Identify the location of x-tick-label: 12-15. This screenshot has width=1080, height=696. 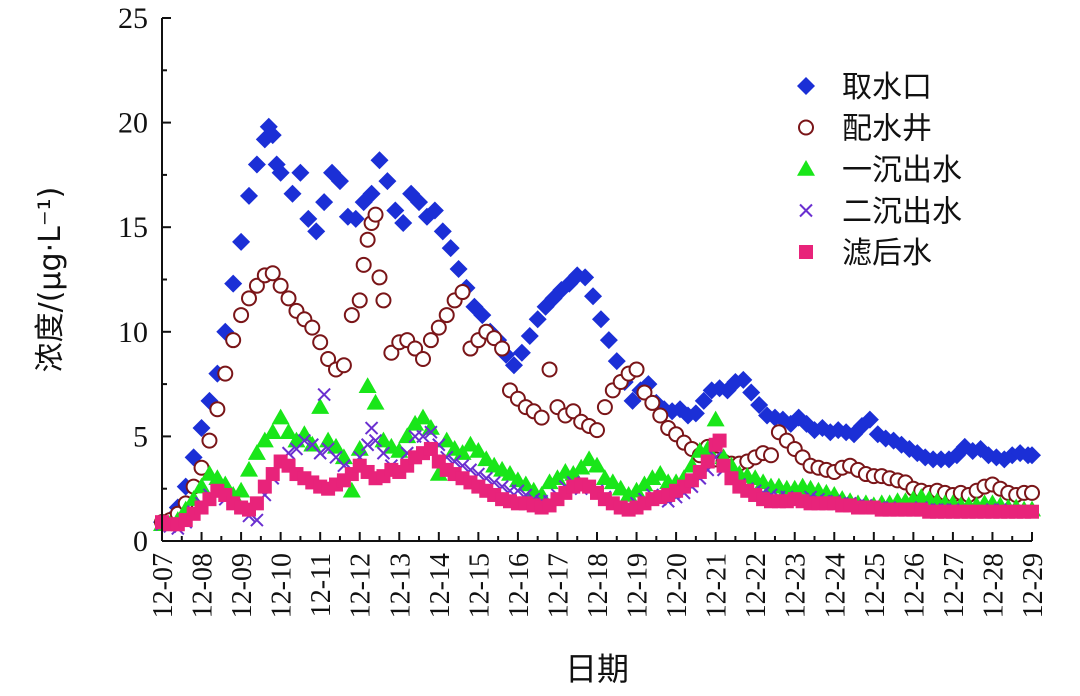
(479, 585).